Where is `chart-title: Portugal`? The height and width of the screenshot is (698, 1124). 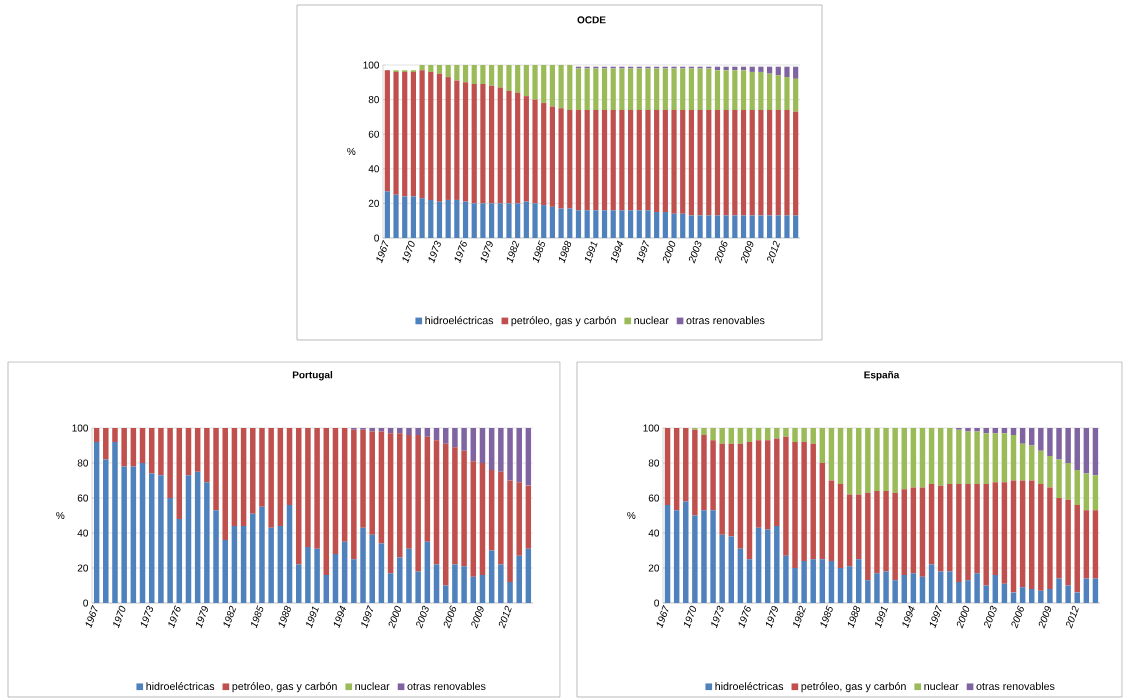 chart-title: Portugal is located at coordinates (312, 376).